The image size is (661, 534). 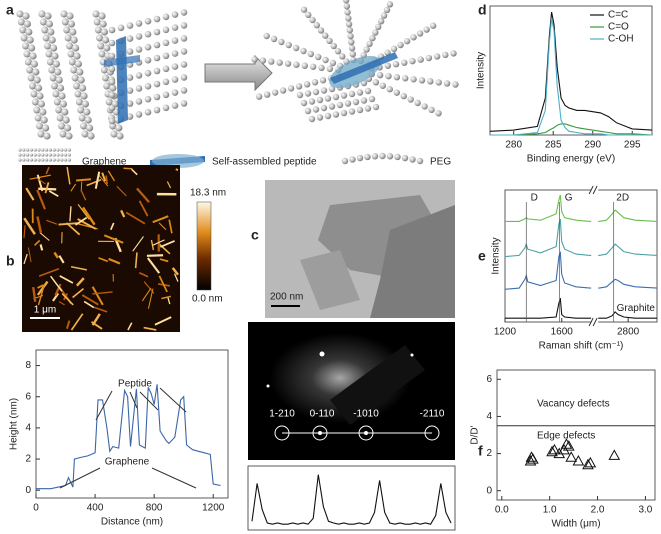 I want to click on x-axis-label: Width (μm), so click(x=575, y=524).